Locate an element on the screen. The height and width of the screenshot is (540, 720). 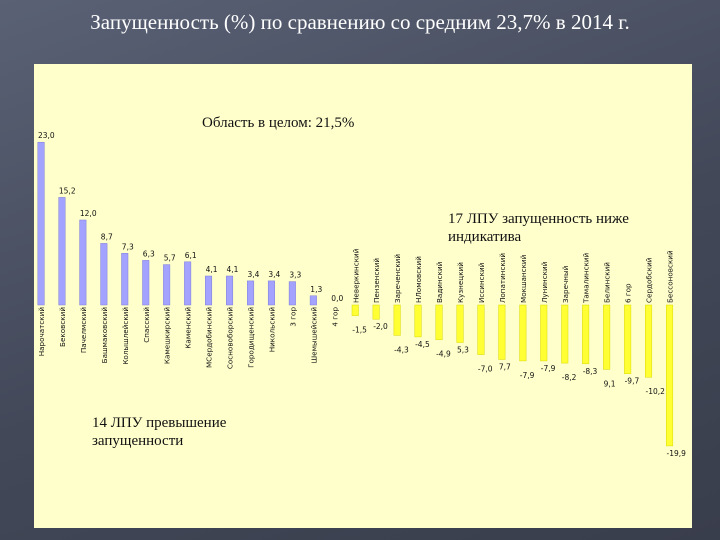
category-label: НЛомовский is located at coordinates (418, 279).